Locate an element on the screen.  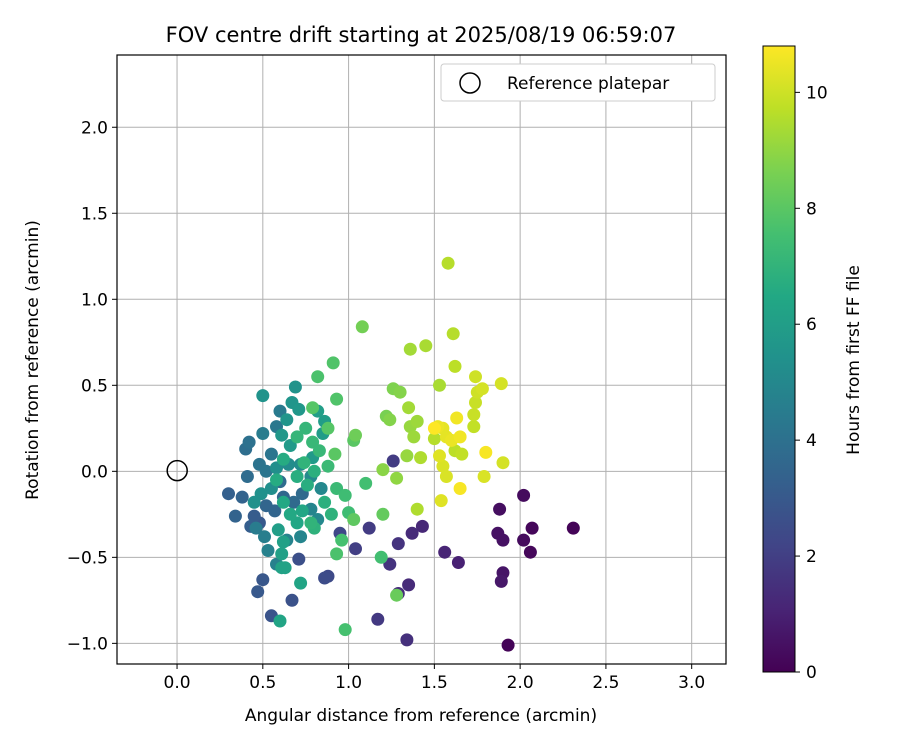
legend: Reference platepar is located at coordinates (578, 82).